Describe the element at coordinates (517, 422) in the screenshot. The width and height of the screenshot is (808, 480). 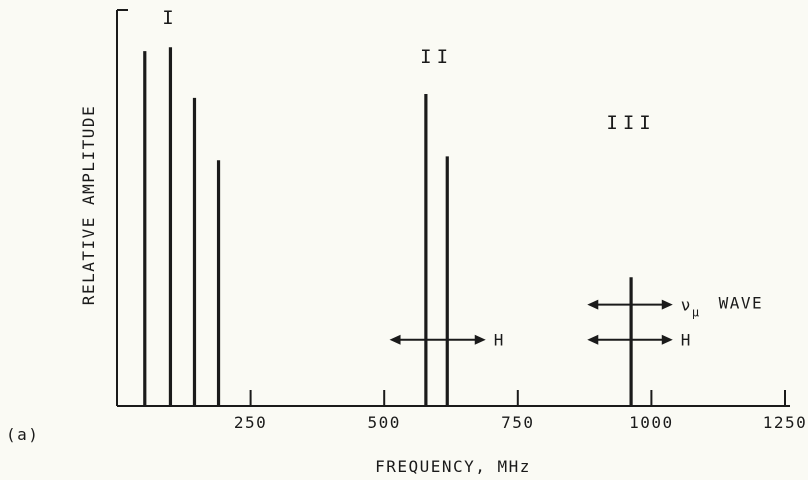
I see `x-tick-label: 750` at that location.